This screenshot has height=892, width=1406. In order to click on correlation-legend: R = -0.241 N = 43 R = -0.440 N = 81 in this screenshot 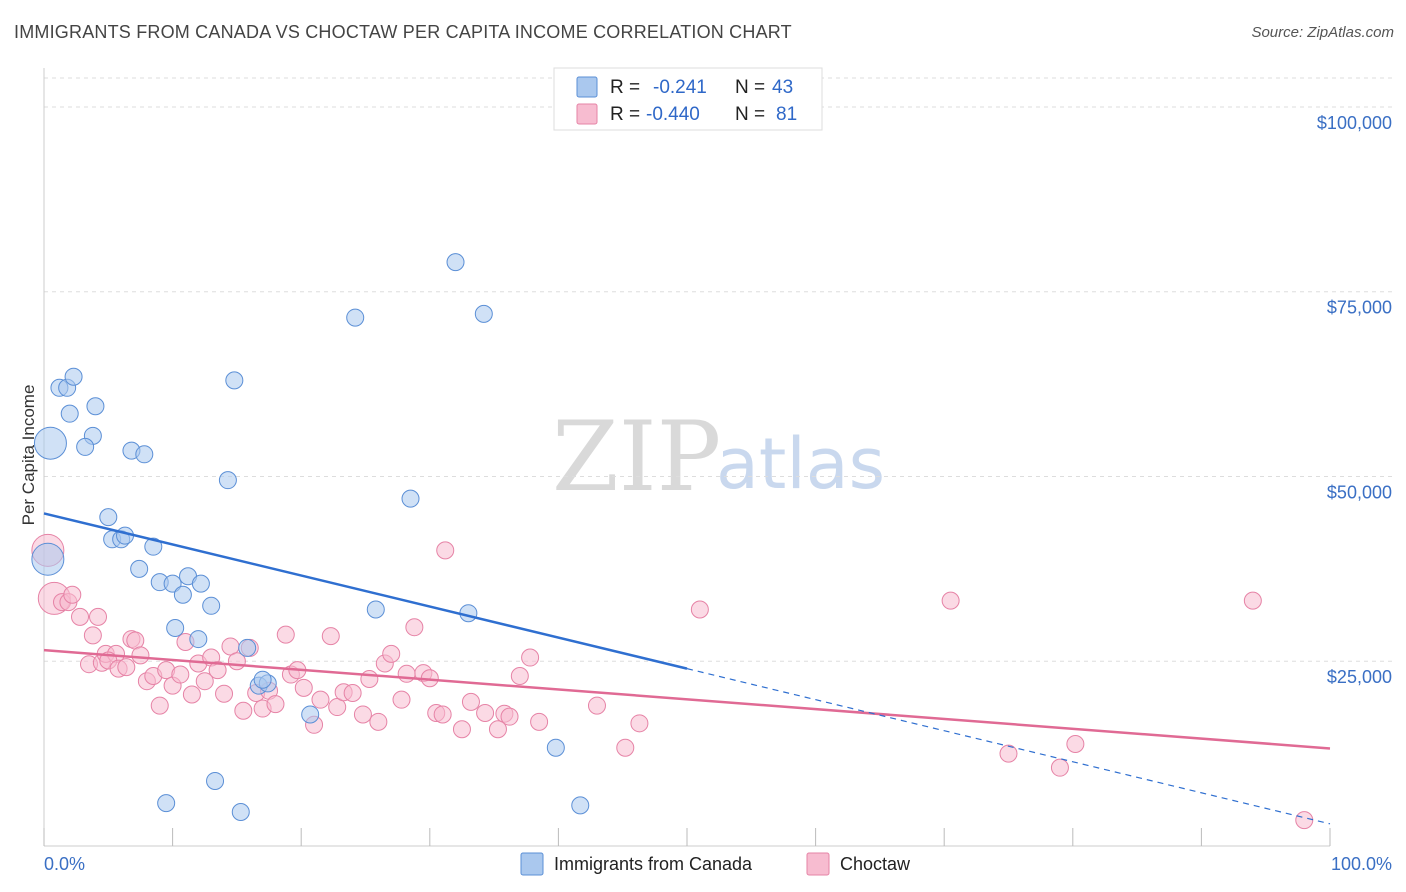, I will do `click(688, 99)`.